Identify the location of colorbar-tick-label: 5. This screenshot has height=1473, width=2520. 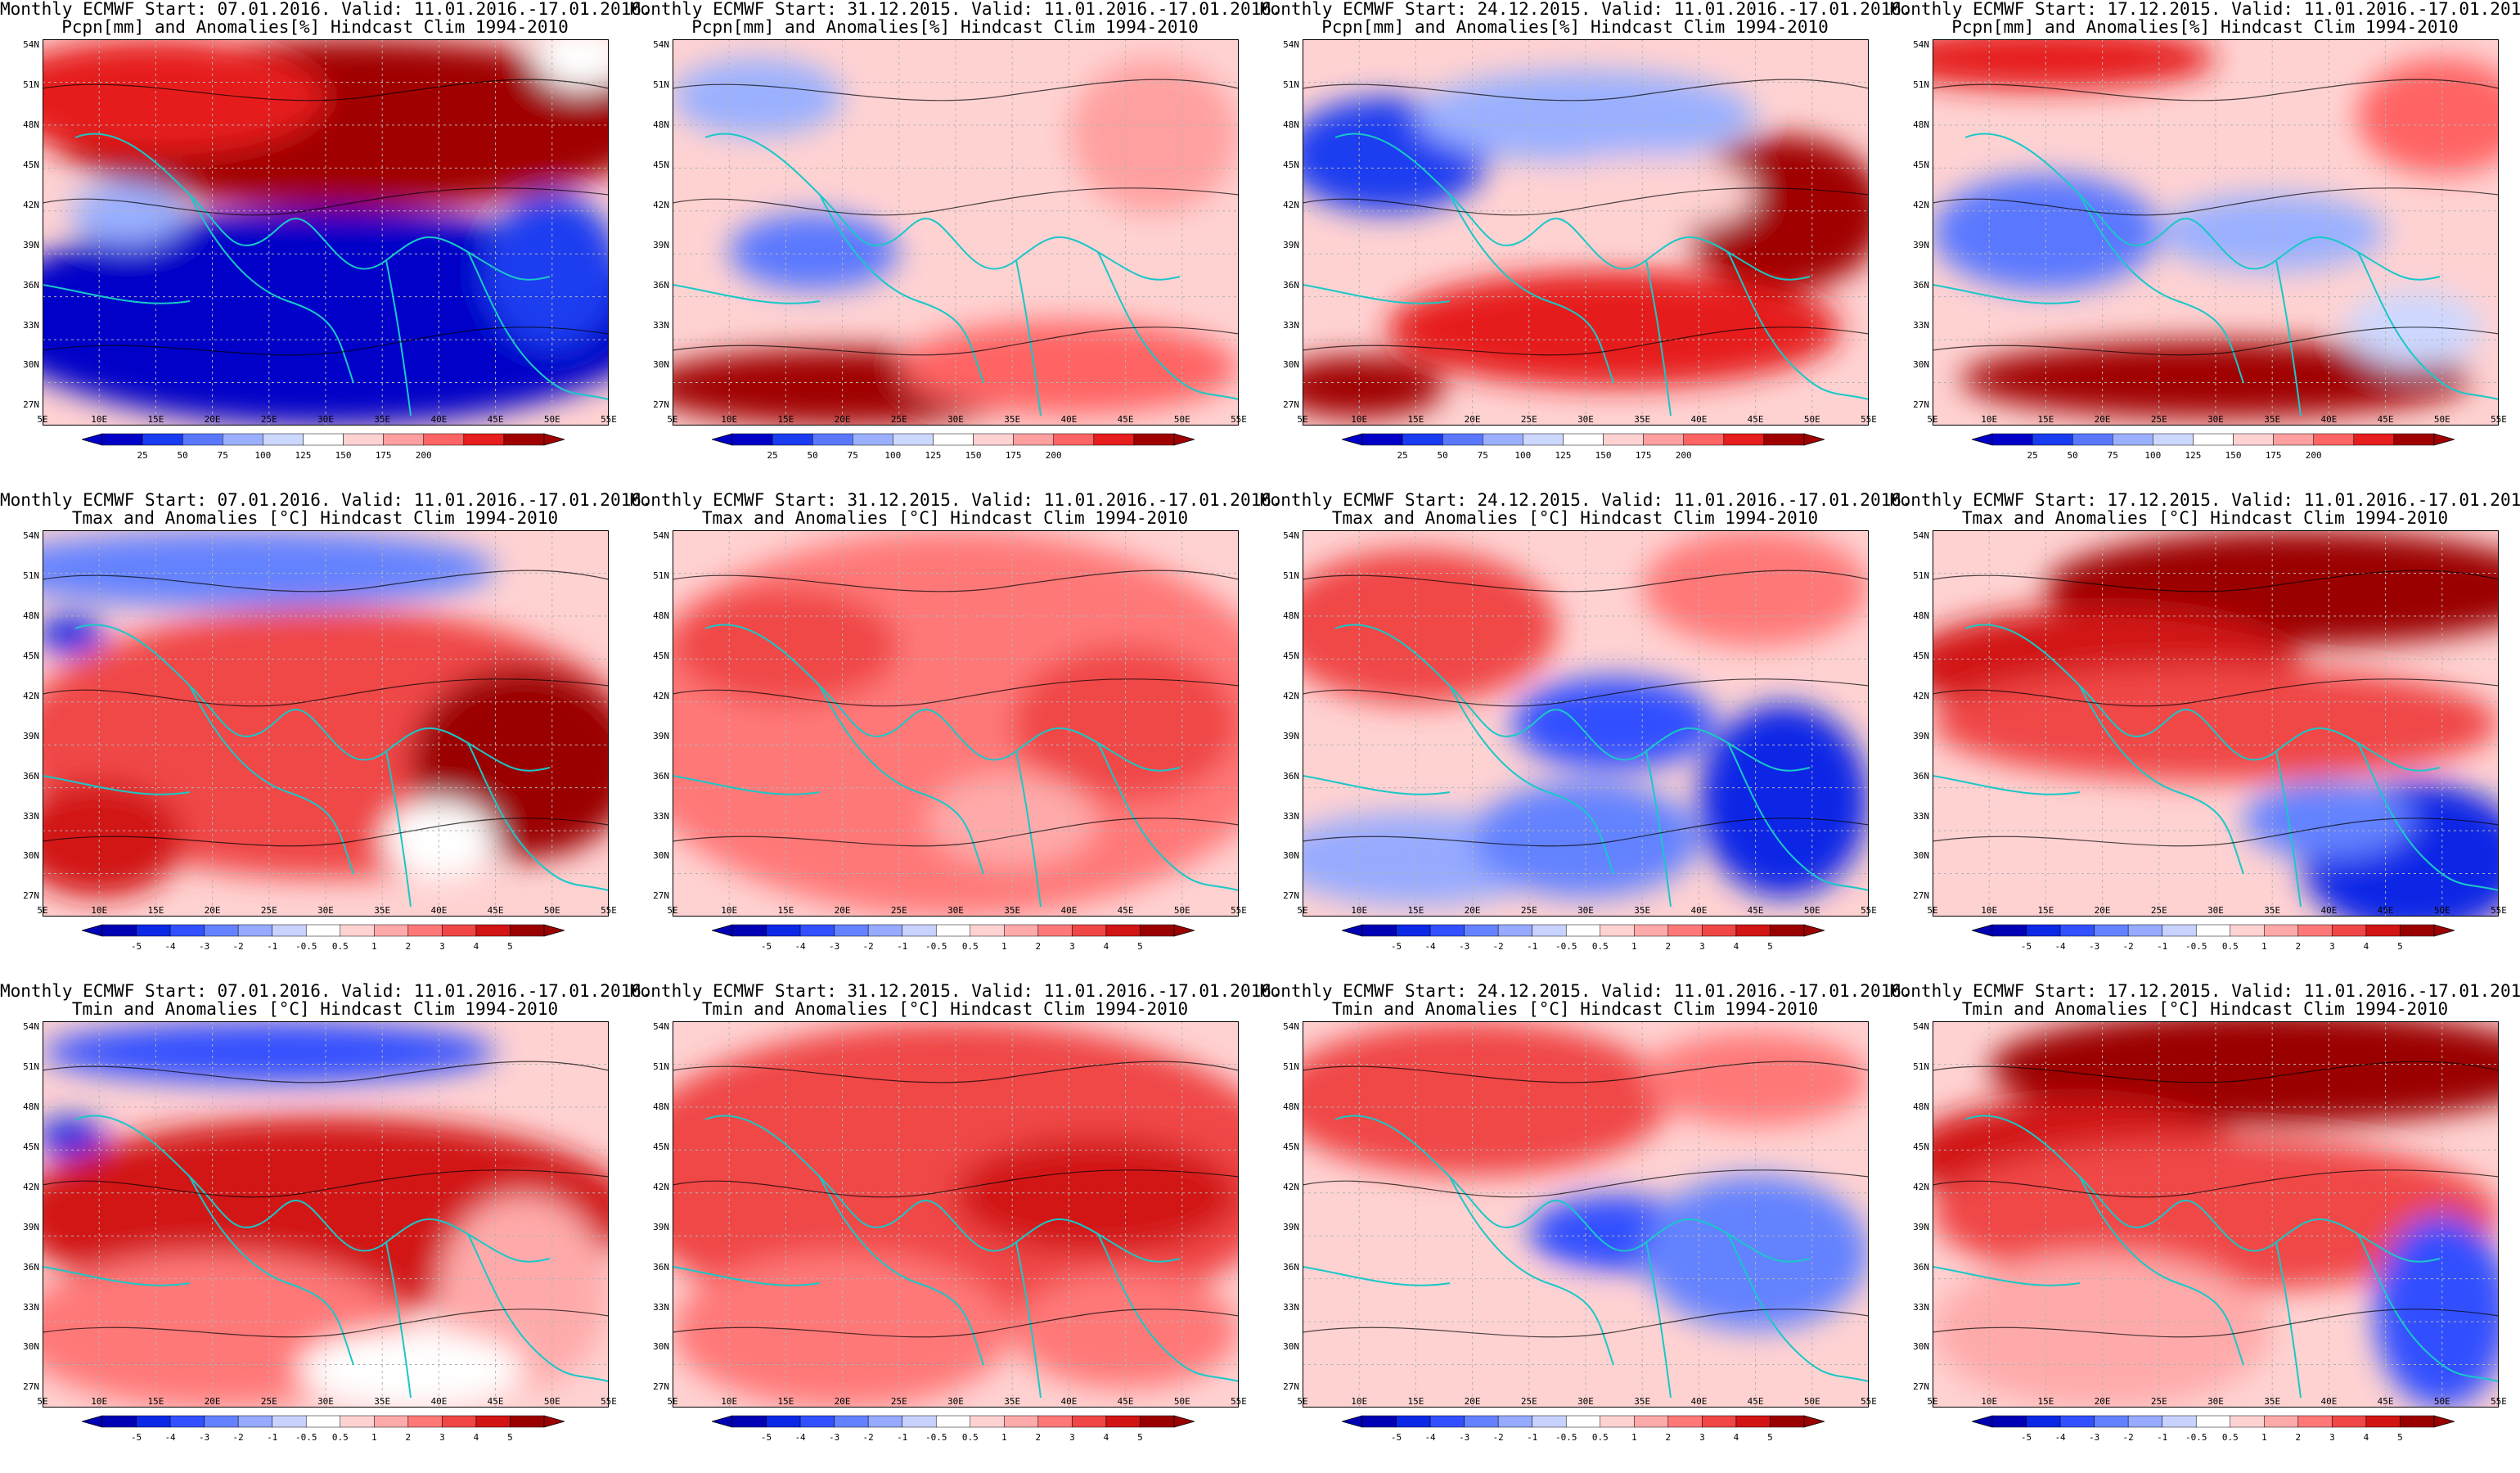
(1140, 946).